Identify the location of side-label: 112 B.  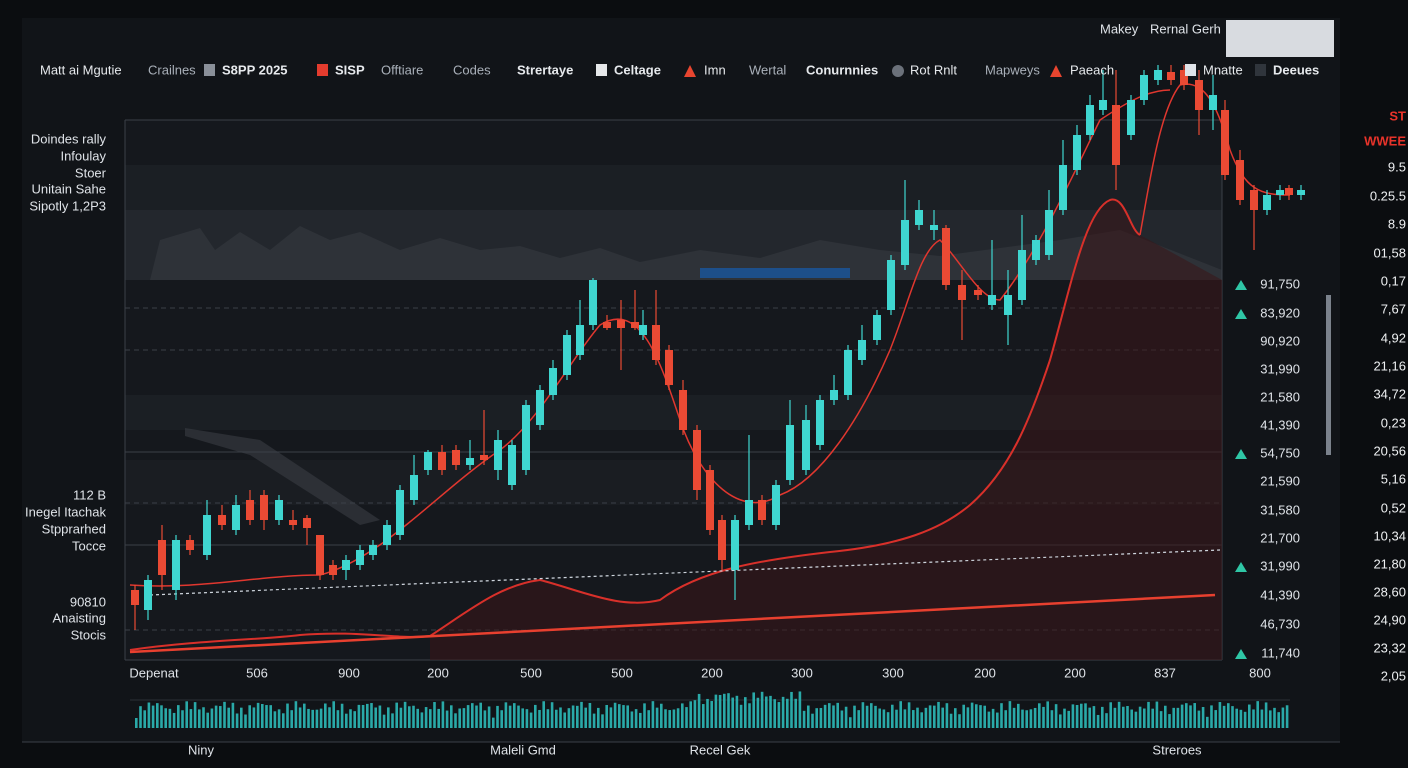
(89, 494).